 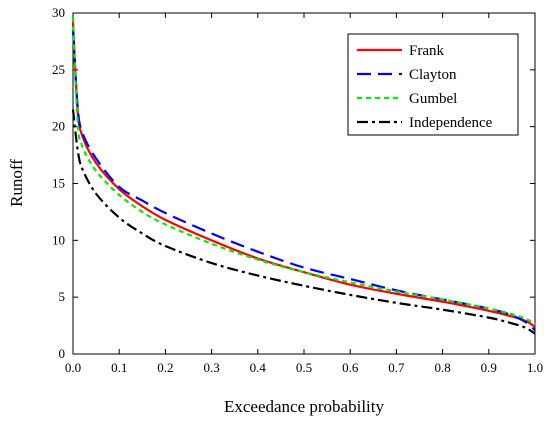 What do you see at coordinates (304, 406) in the screenshot?
I see `x-axis-title: Exceedance probability` at bounding box center [304, 406].